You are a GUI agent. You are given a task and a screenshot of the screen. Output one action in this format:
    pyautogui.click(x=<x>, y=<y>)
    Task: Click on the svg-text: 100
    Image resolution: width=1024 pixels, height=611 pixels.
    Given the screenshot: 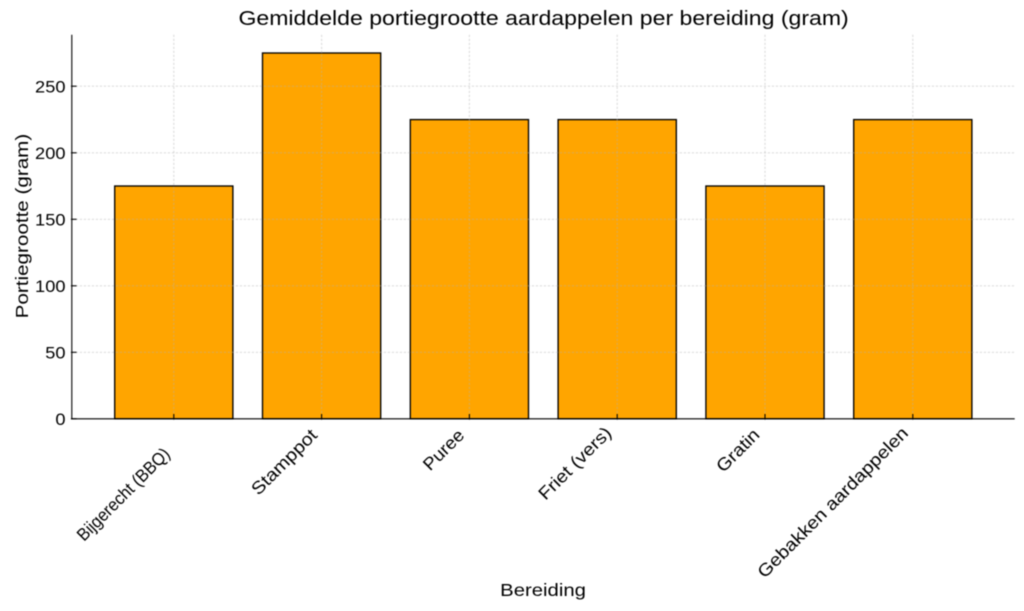 What is the action you would take?
    pyautogui.click(x=50, y=286)
    